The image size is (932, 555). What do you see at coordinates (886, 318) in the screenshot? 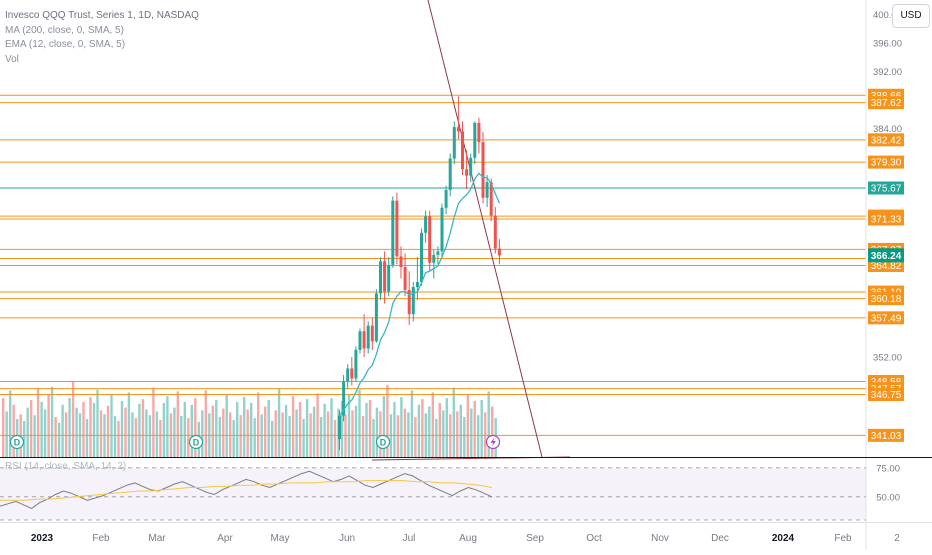
I see `price-level-value: 357.49` at bounding box center [886, 318].